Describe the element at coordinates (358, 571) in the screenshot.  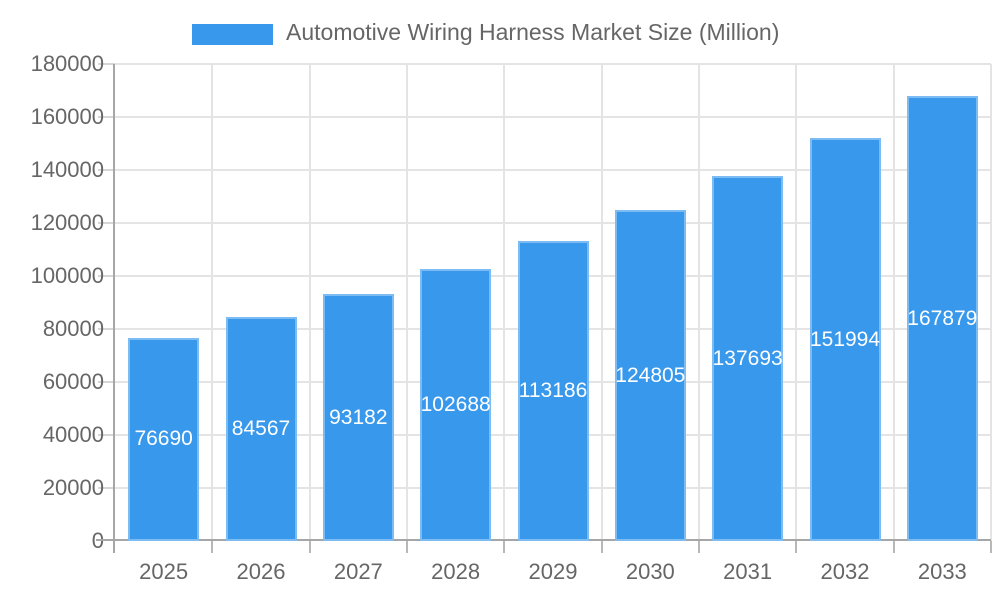
I see `x-axis-label-2027: 2027` at that location.